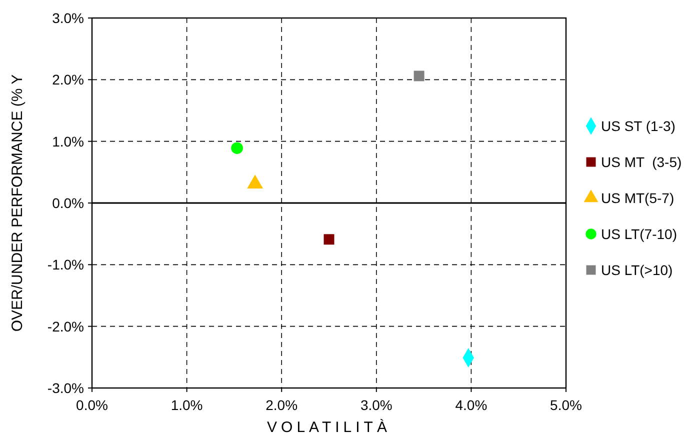  What do you see at coordinates (65, 326) in the screenshot?
I see `y-tick-label: -2.0%` at bounding box center [65, 326].